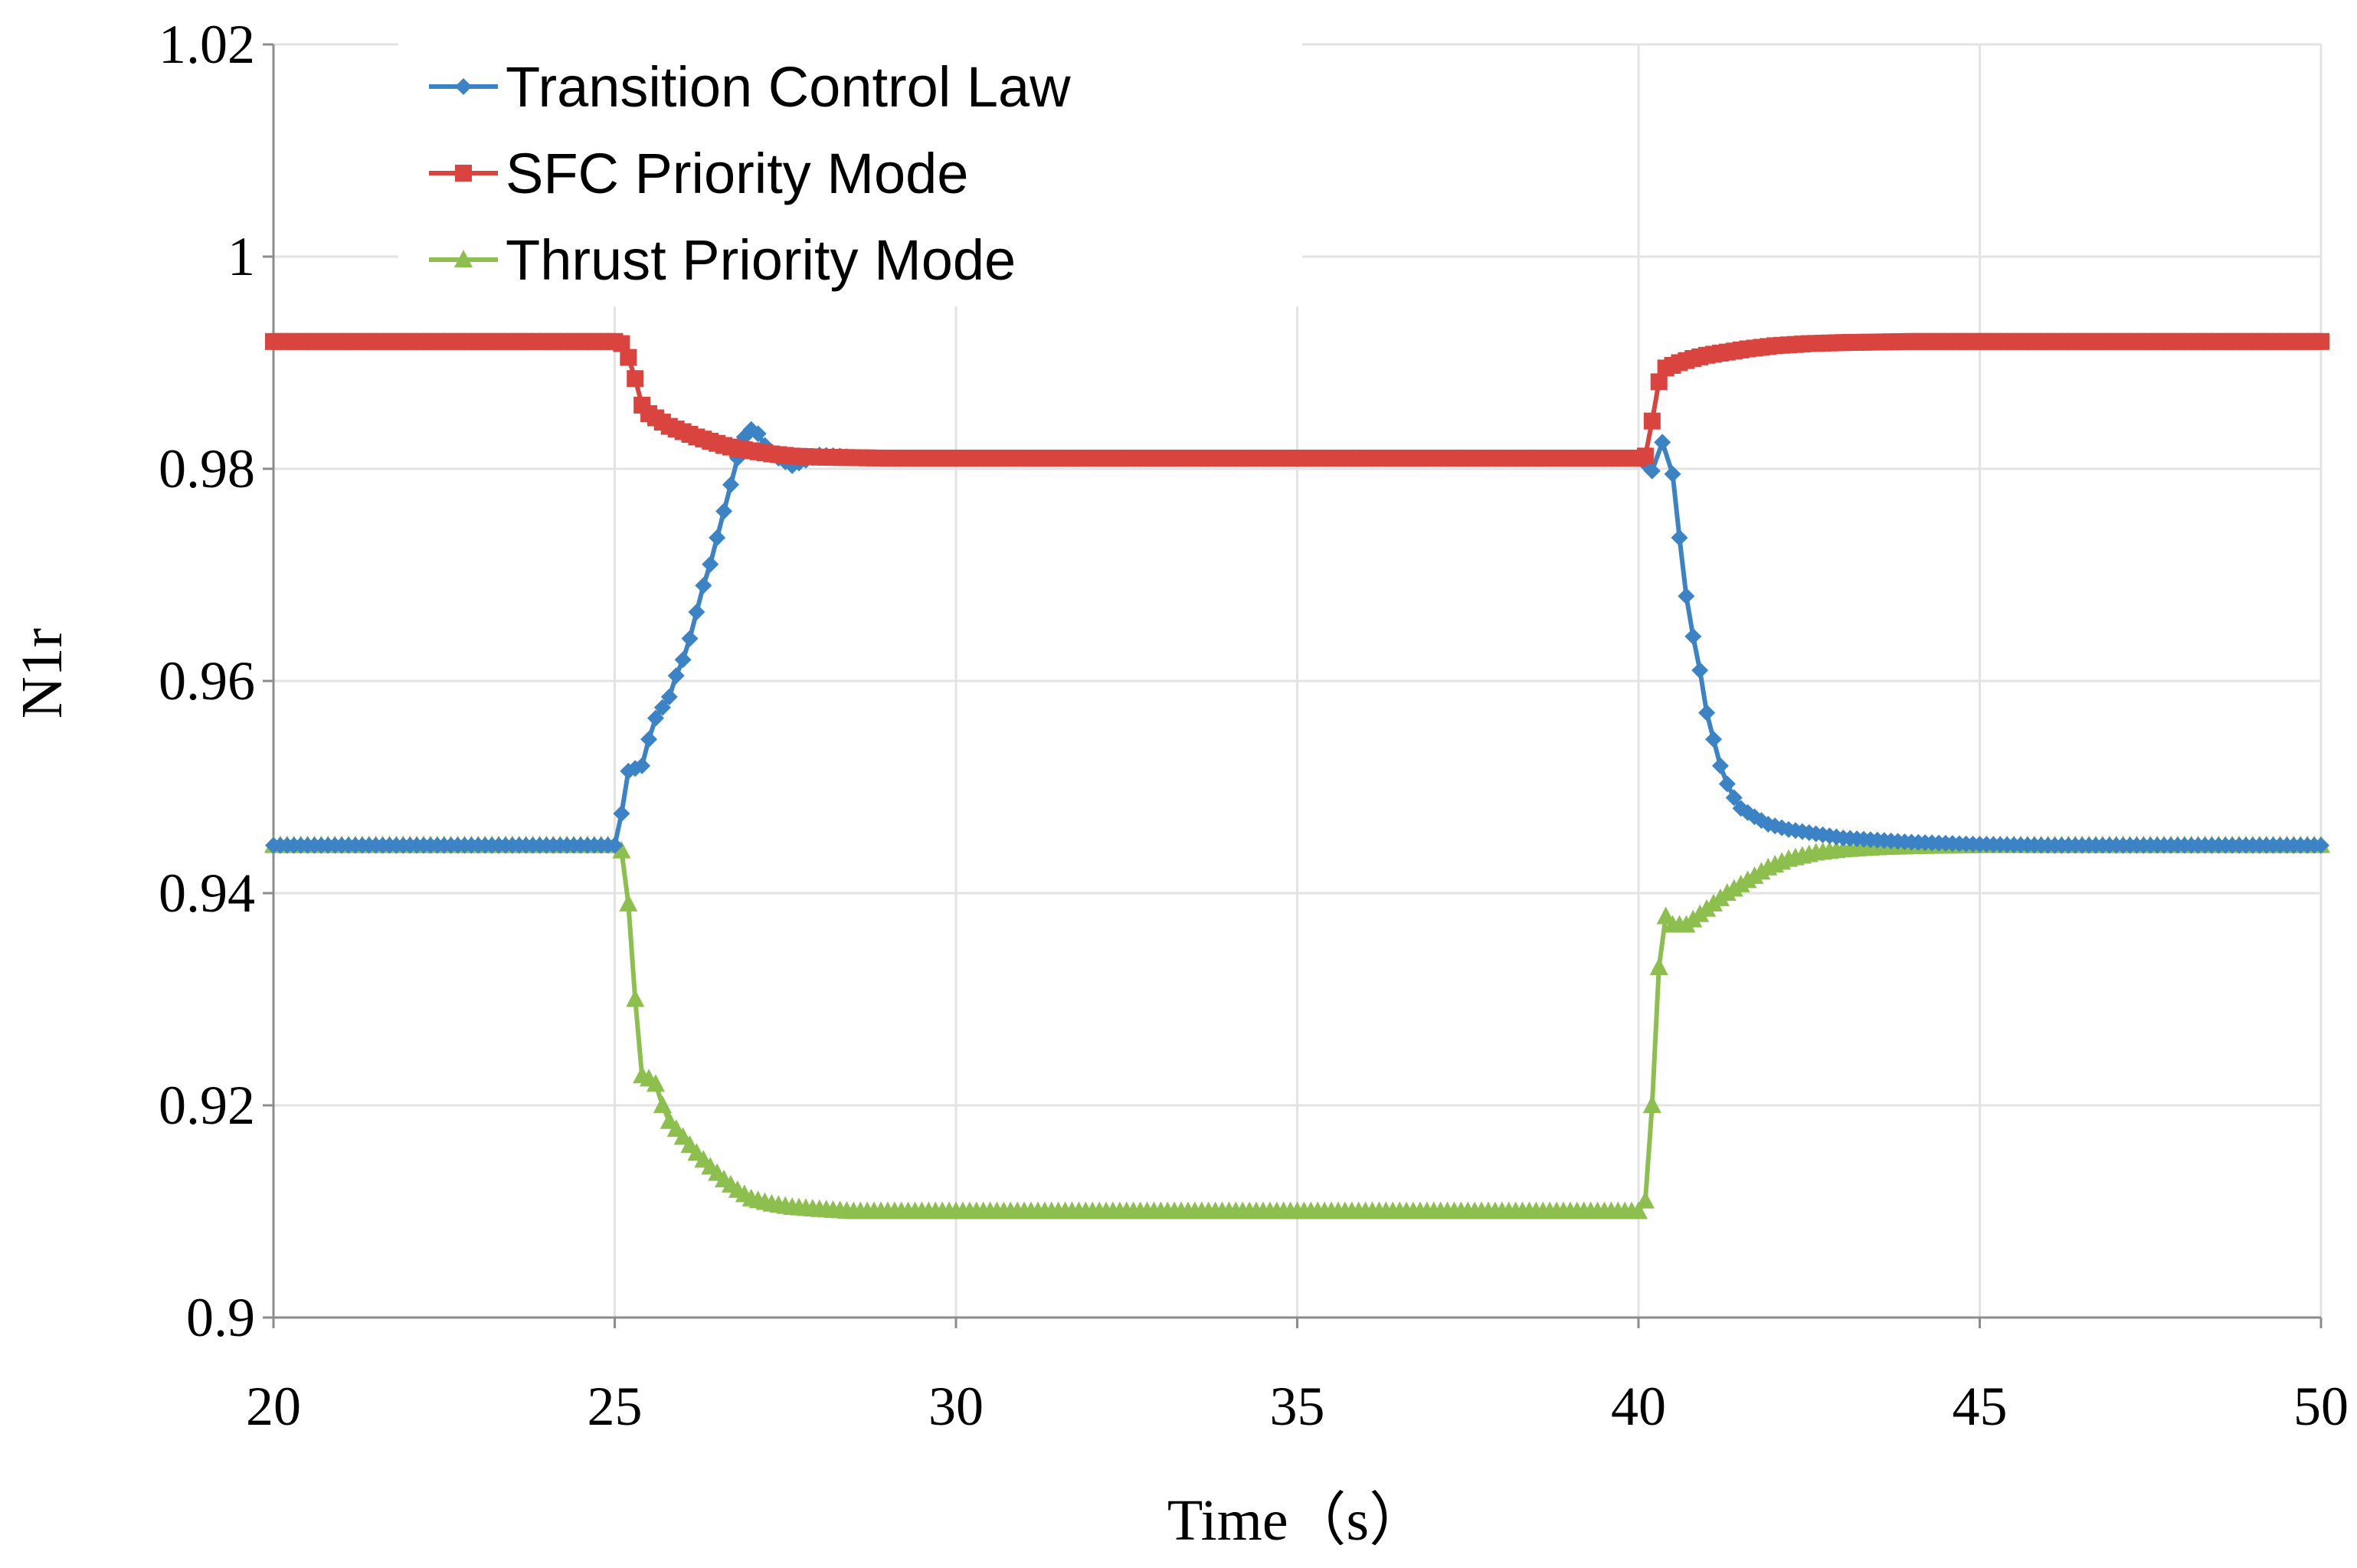 Image resolution: width=2357 pixels, height=1568 pixels. What do you see at coordinates (207, 44) in the screenshot?
I see `y-tick-label: 1.02` at bounding box center [207, 44].